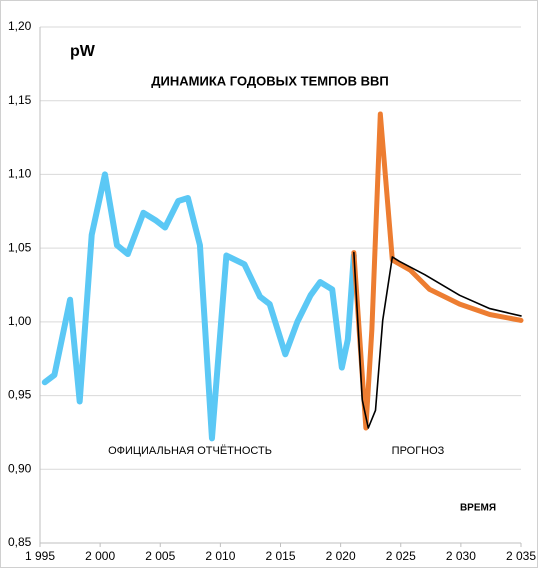  I want to click on x-tick-label: 1 995, so click(40, 556).